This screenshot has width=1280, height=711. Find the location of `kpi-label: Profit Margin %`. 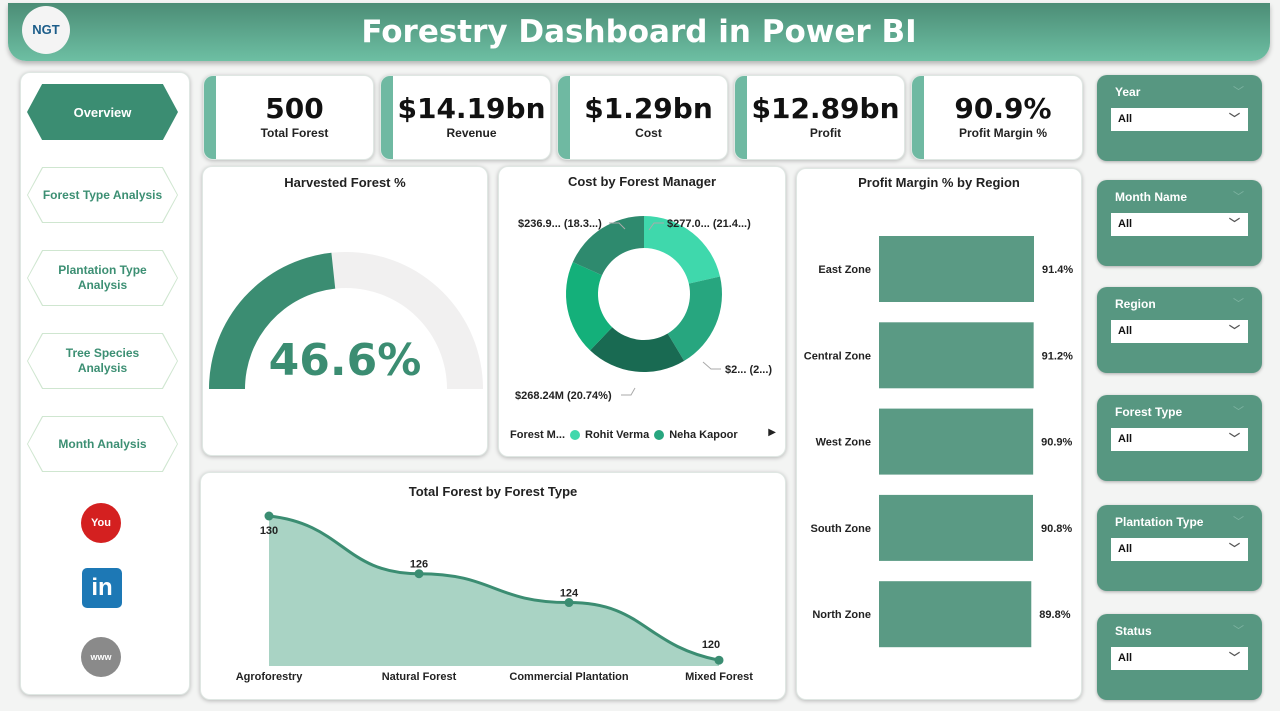

kpi-label: Profit Margin % is located at coordinates (1002, 133).